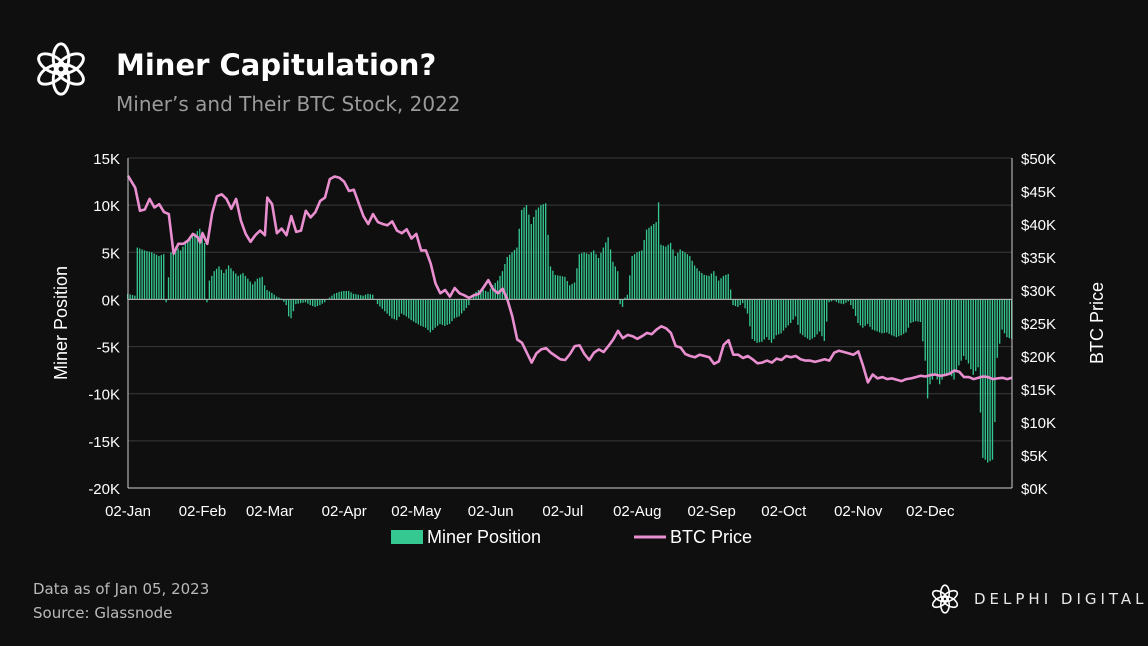 The height and width of the screenshot is (646, 1148). What do you see at coordinates (416, 511) in the screenshot?
I see `x-tick-label: 02-May` at bounding box center [416, 511].